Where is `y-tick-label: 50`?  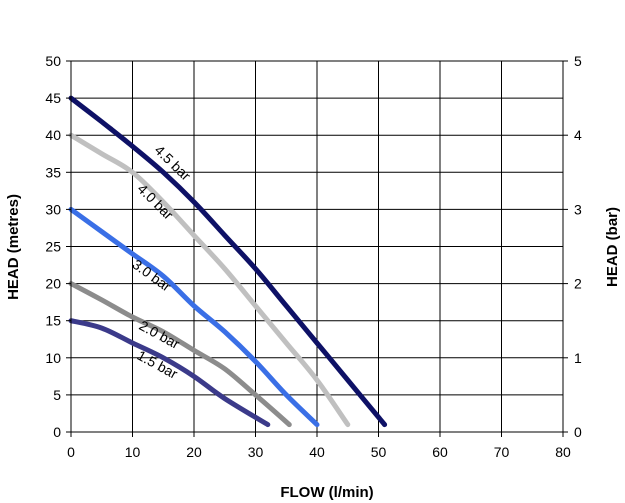 y-tick-label: 50 is located at coordinates (53, 61).